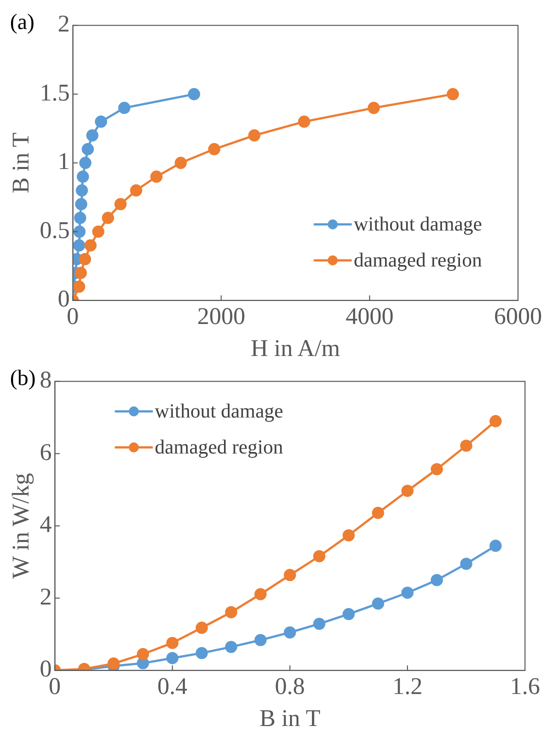 The width and height of the screenshot is (553, 741). I want to click on y-tick-label: 4, so click(46, 525).